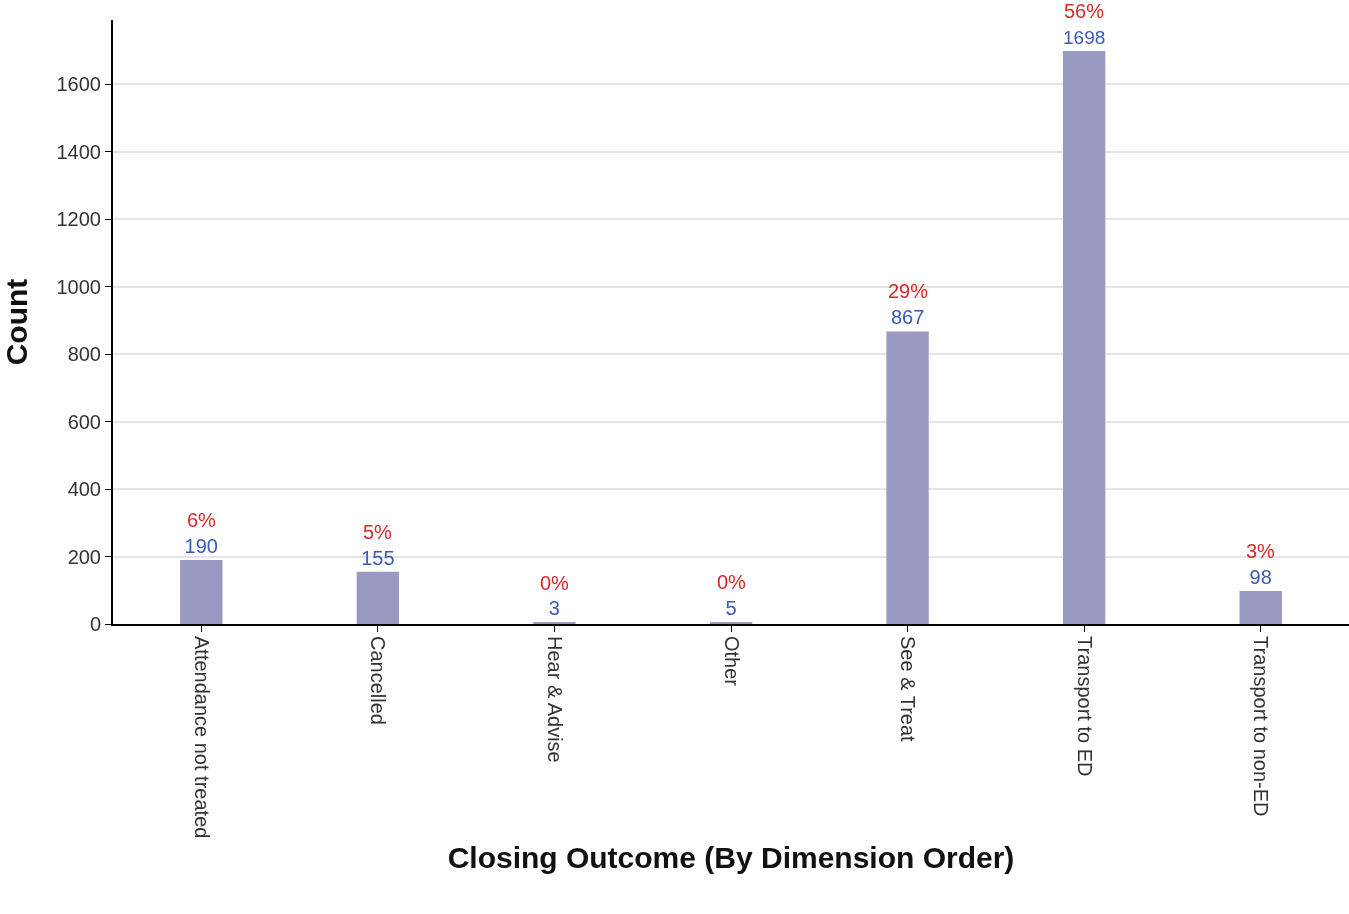 This screenshot has width=1349, height=914. What do you see at coordinates (907, 317) in the screenshot?
I see `data-label: 867` at bounding box center [907, 317].